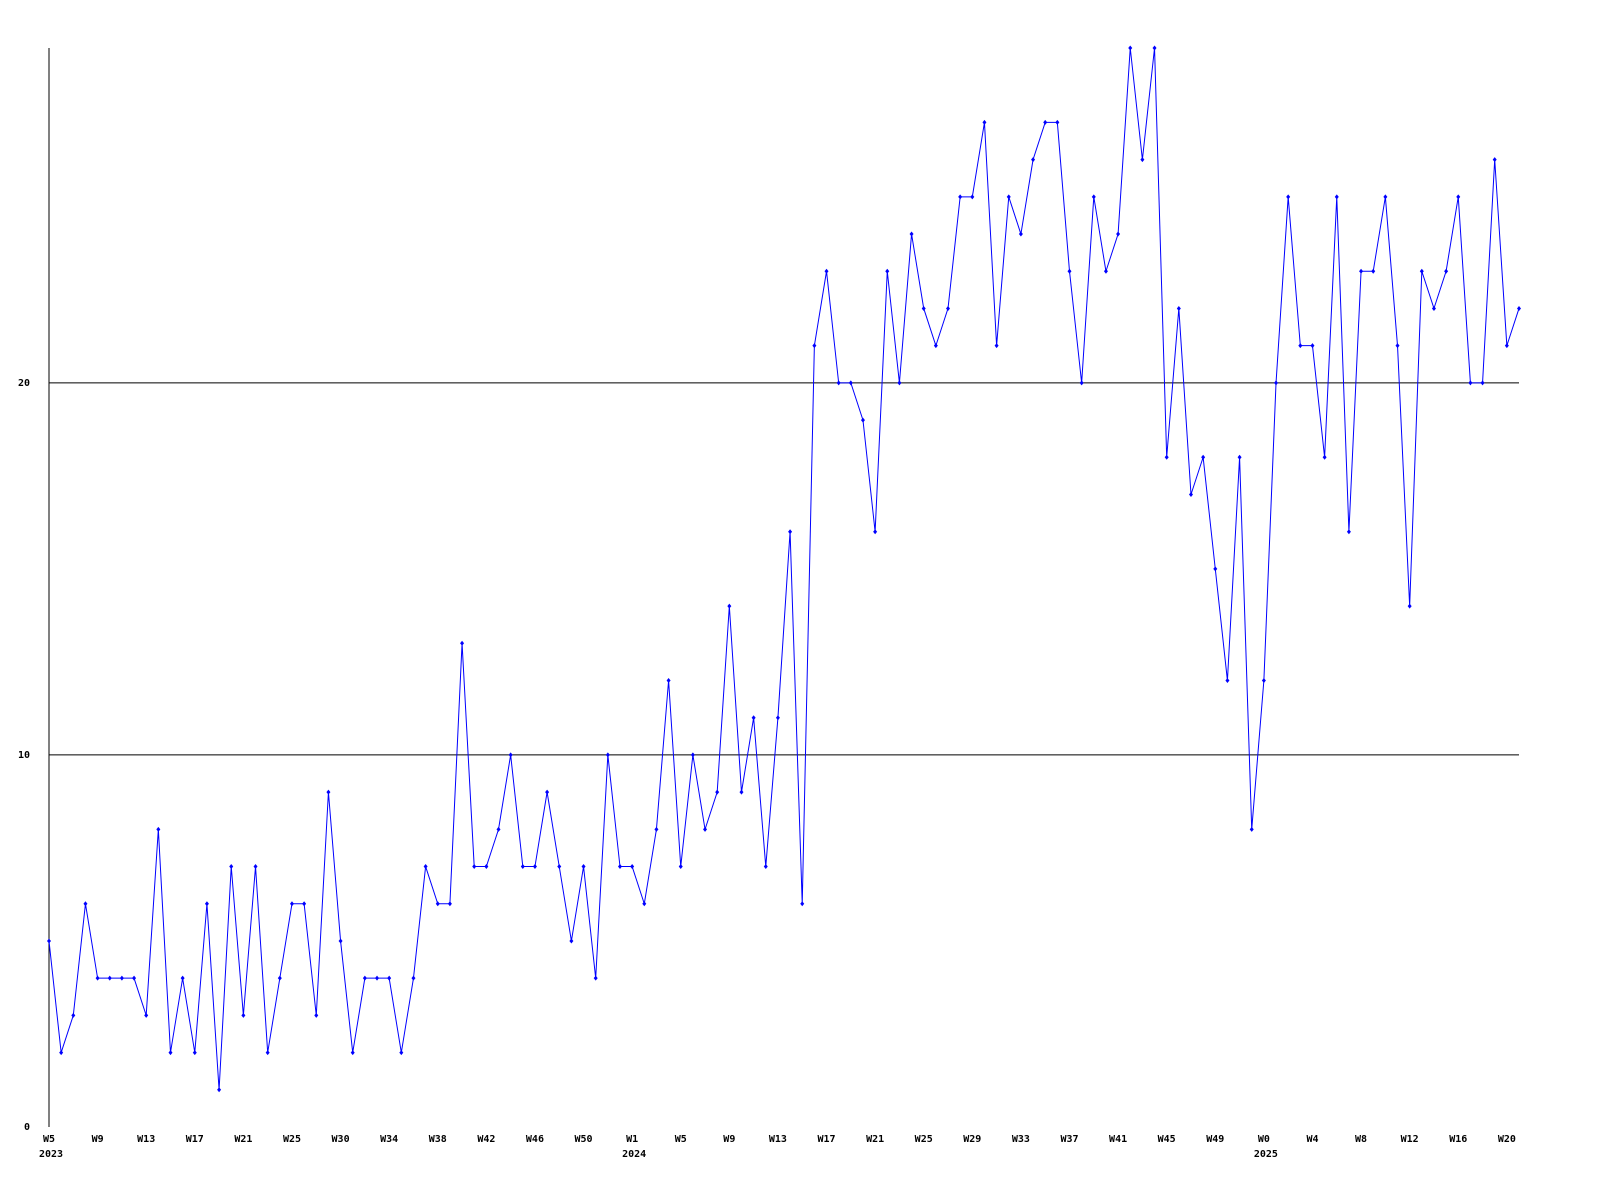  What do you see at coordinates (389, 1139) in the screenshot?
I see `x-tick-label: W34` at bounding box center [389, 1139].